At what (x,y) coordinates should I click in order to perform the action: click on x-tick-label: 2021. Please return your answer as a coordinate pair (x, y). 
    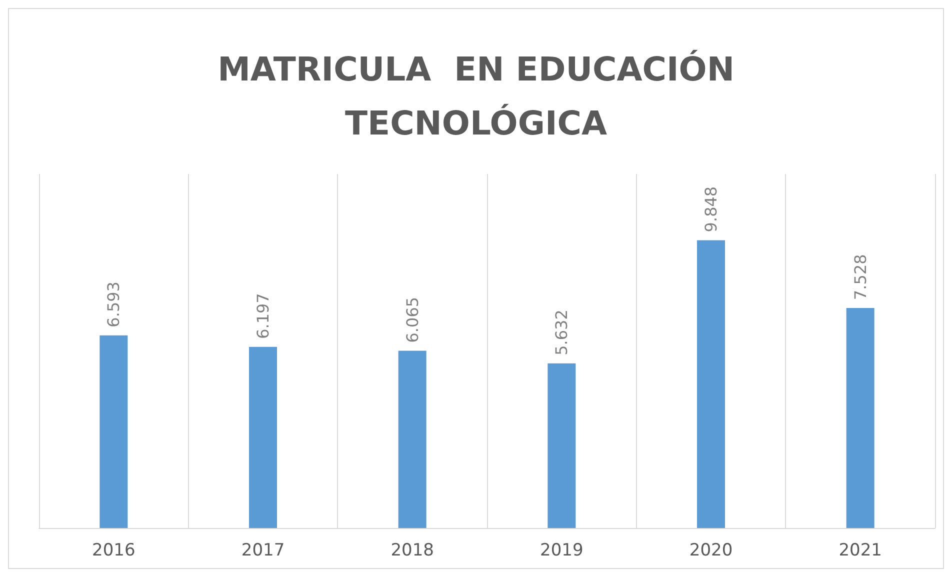
    Looking at the image, I should click on (860, 550).